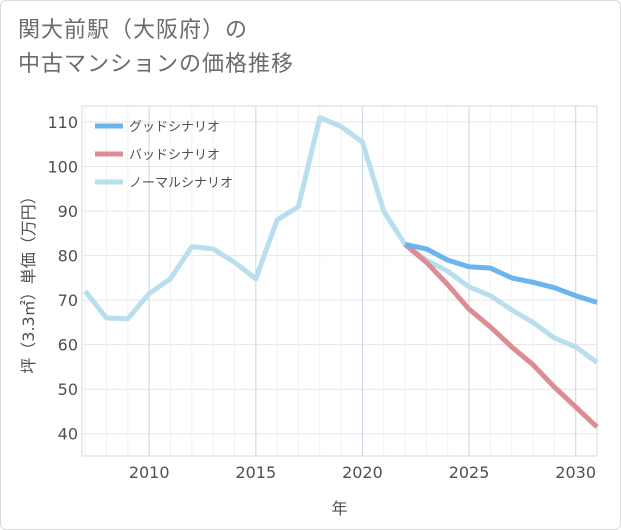 This screenshot has width=621, height=530. I want to click on x-tick-label: 2010, so click(149, 472).